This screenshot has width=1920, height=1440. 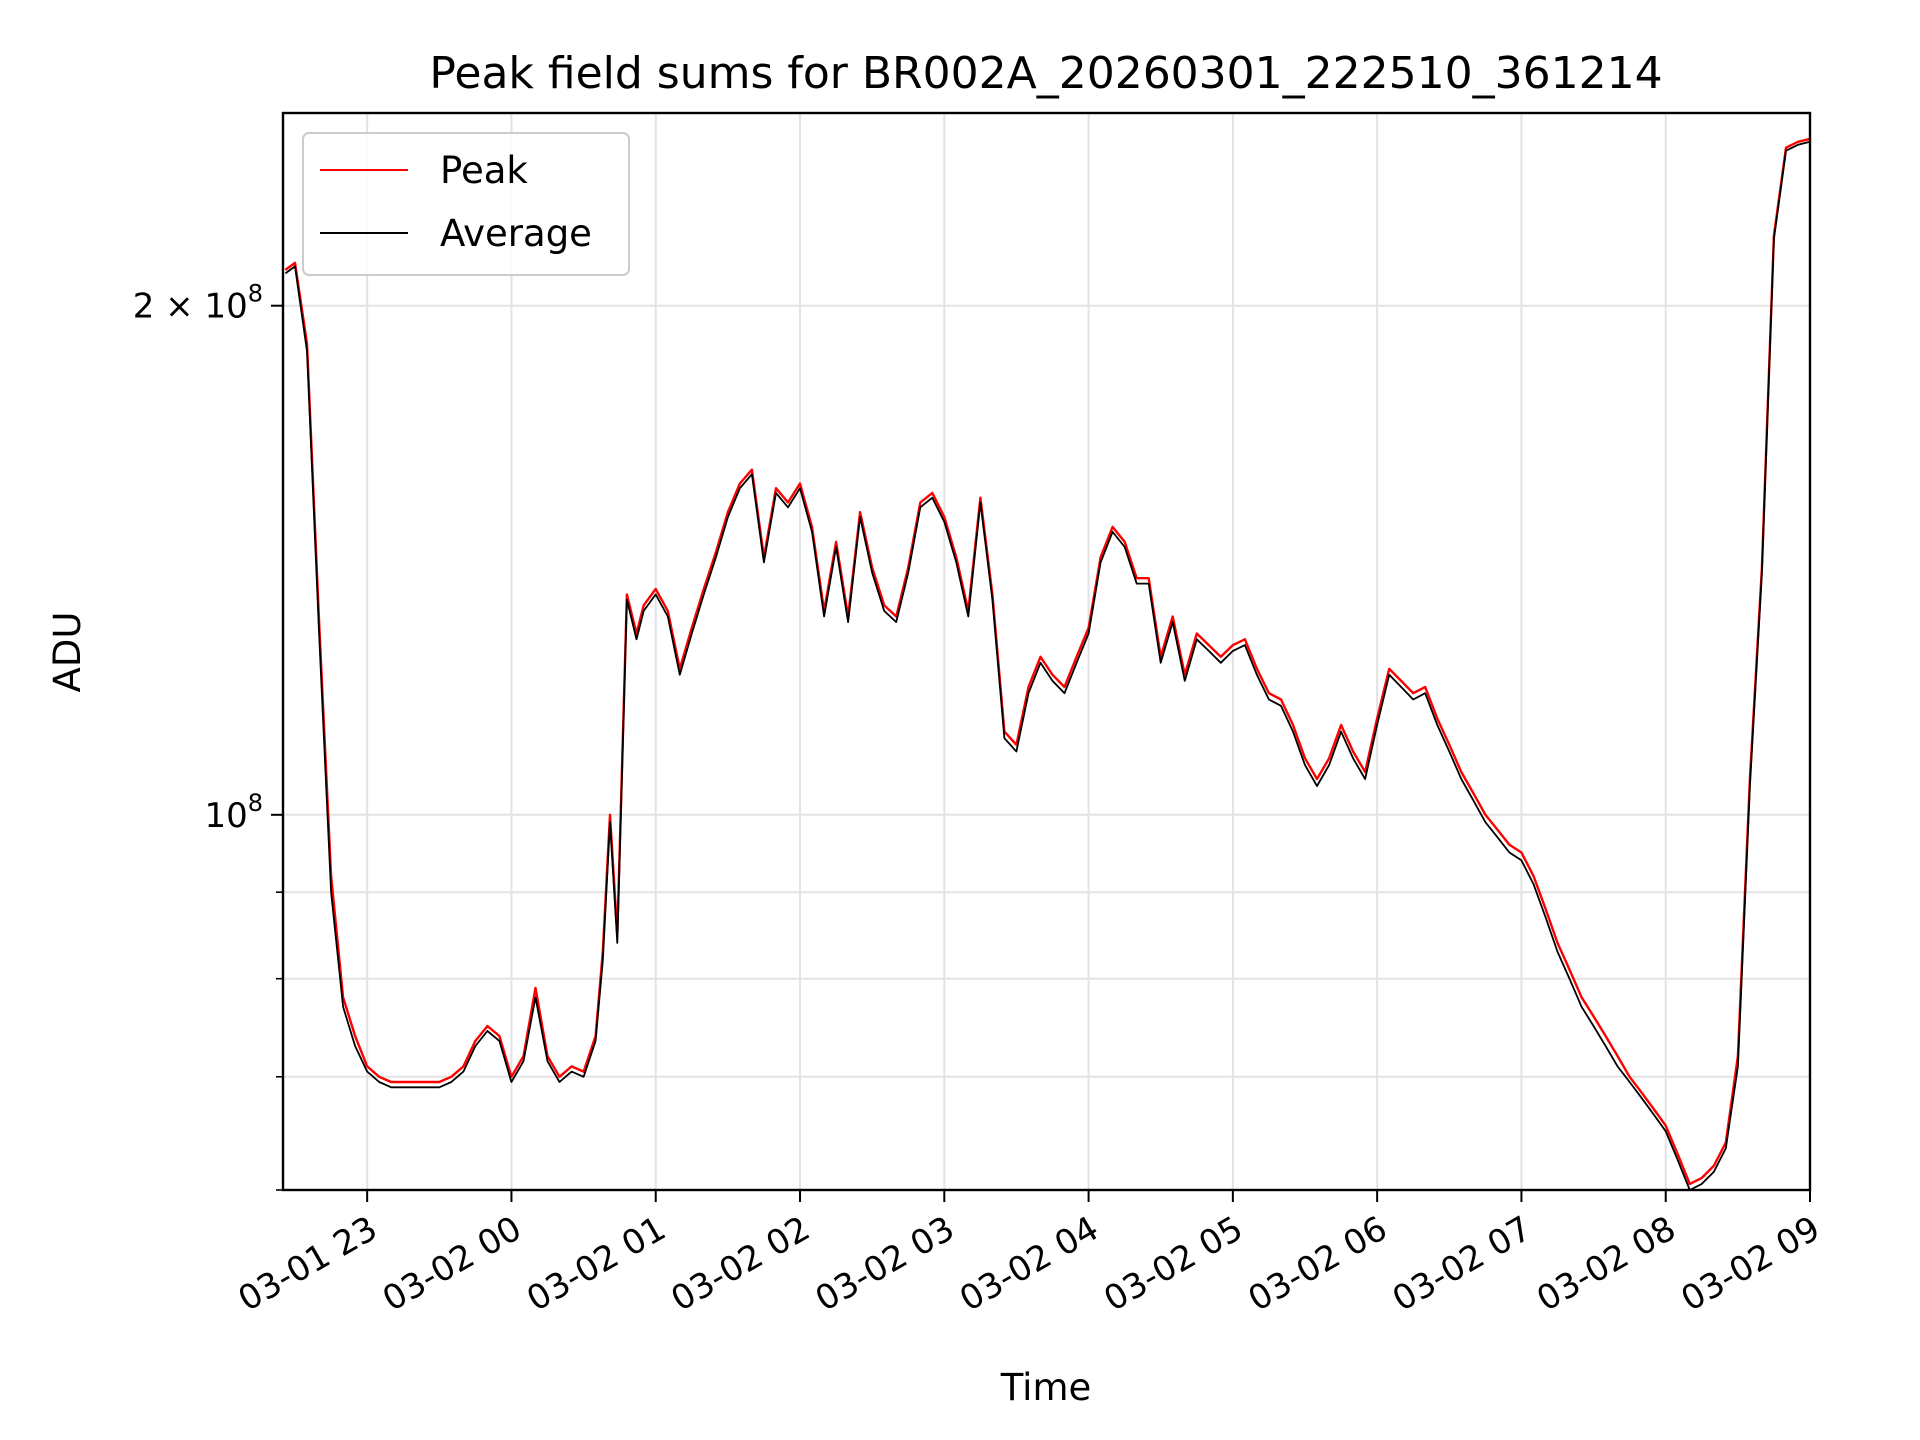 I want to click on legend-box, so click(x=466, y=204).